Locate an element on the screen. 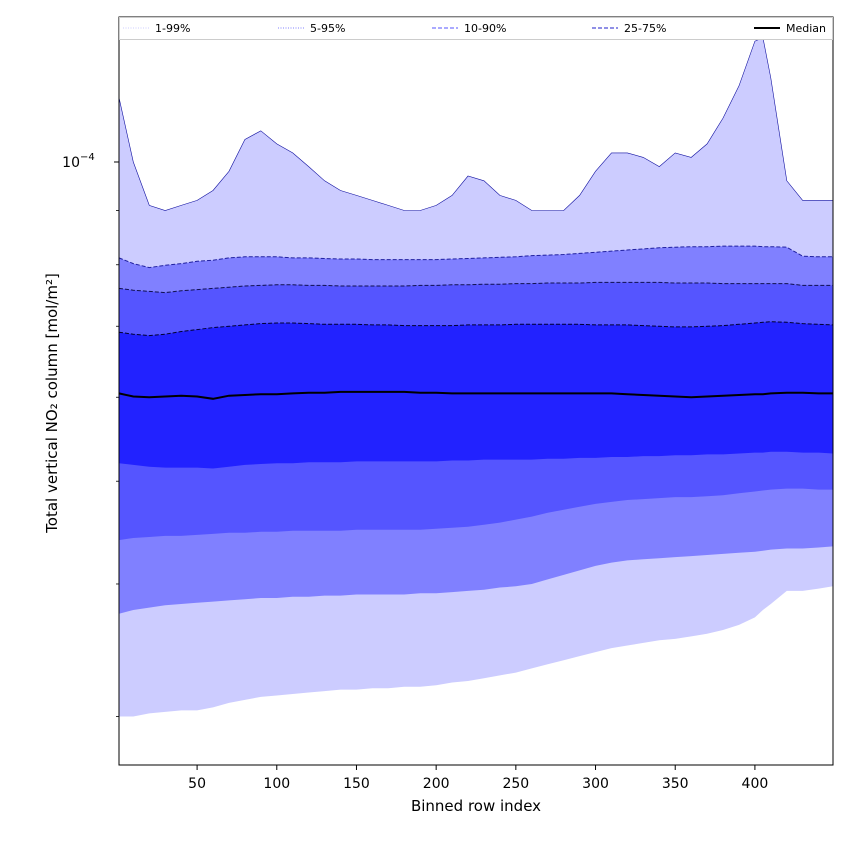  x-tick-label: 400 is located at coordinates (755, 784).